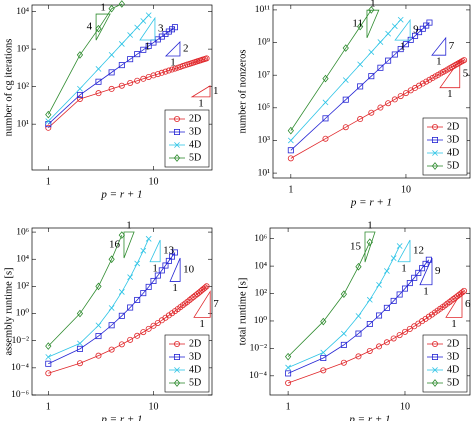  Describe the element at coordinates (242, 312) in the screenshot. I see `y-axis-label: total runtime [s]` at that location.